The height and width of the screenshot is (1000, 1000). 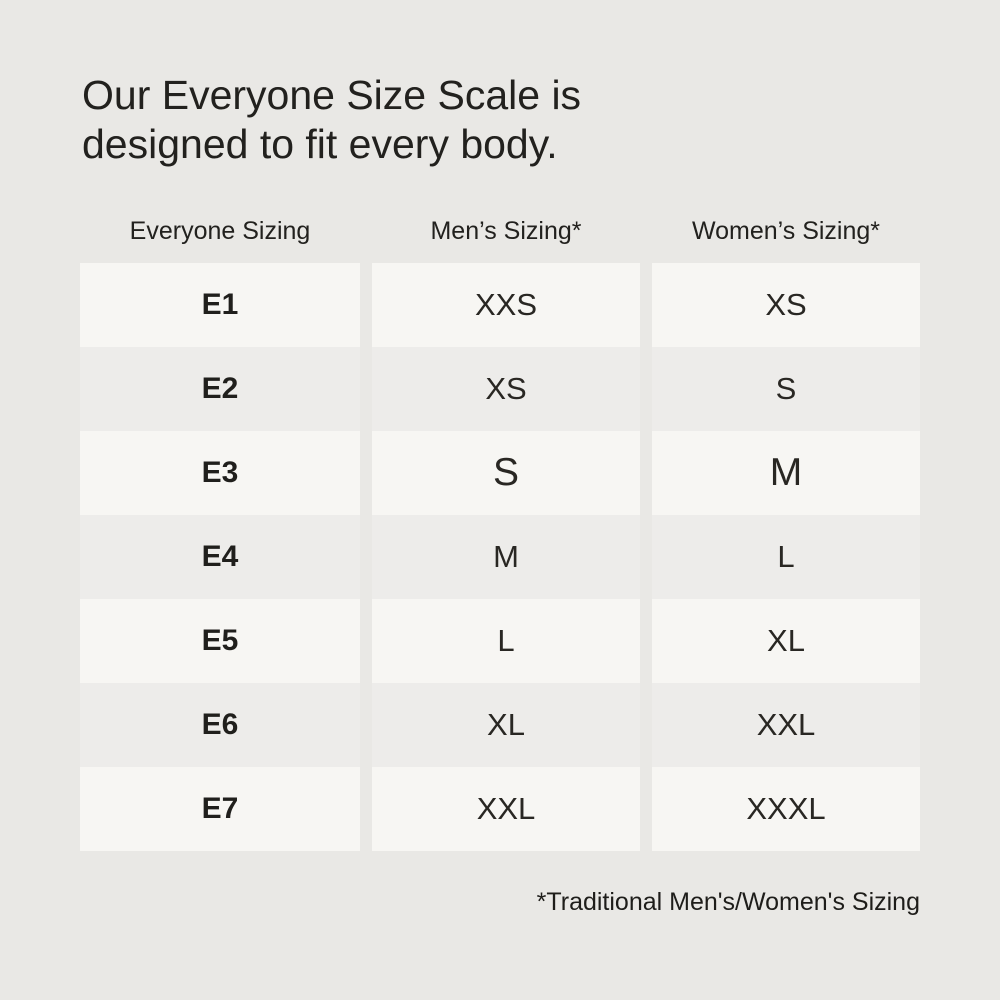 What do you see at coordinates (320, 144) in the screenshot?
I see `page-title-line-2: designed to fit every body.` at bounding box center [320, 144].